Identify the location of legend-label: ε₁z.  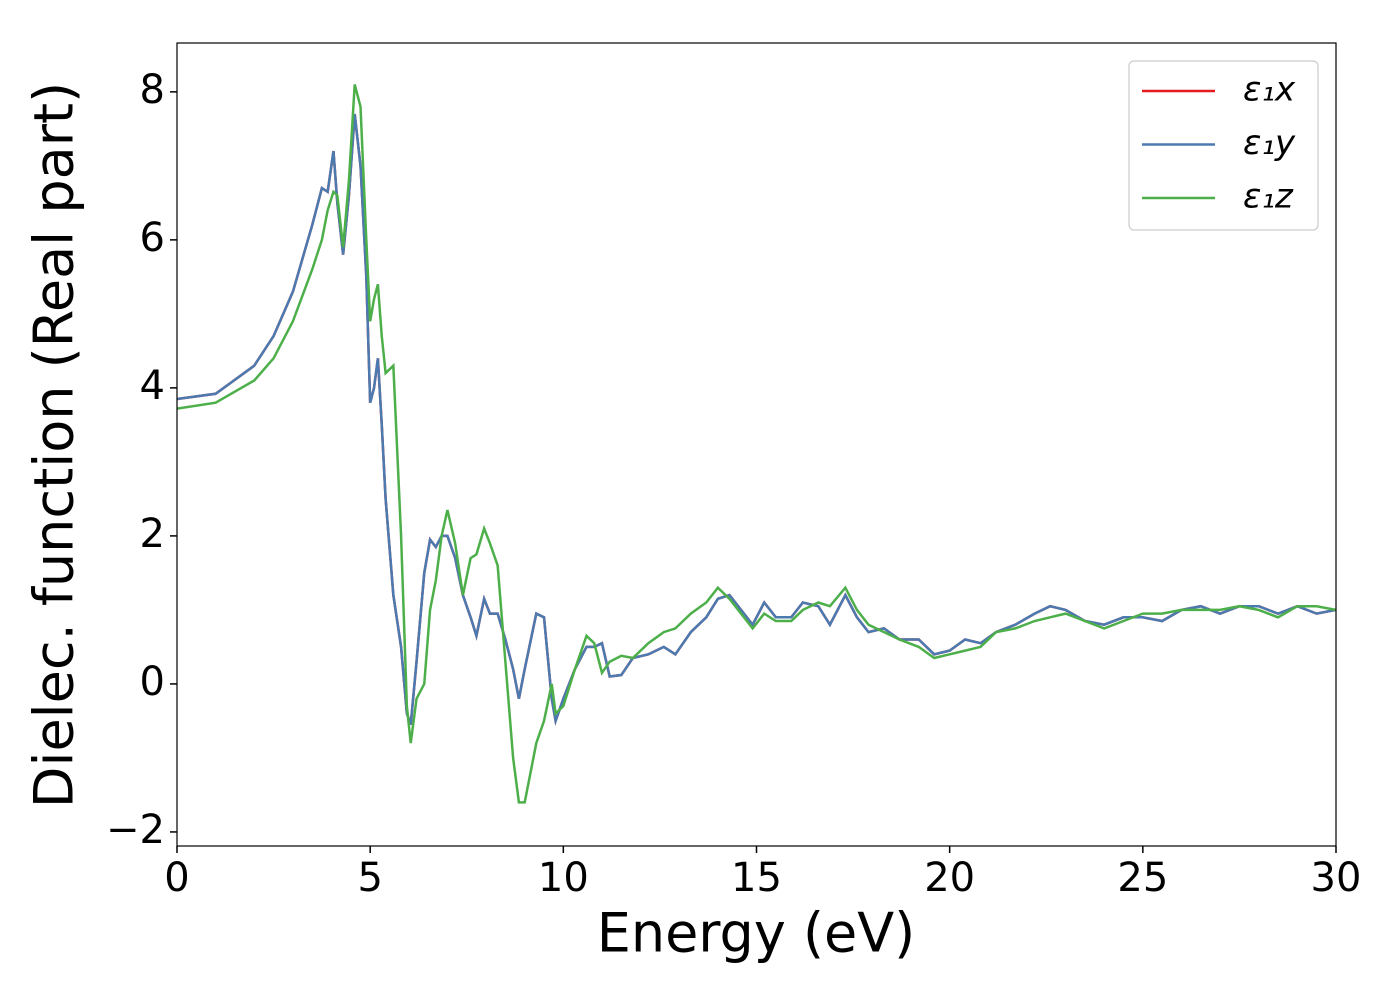
(1268, 197).